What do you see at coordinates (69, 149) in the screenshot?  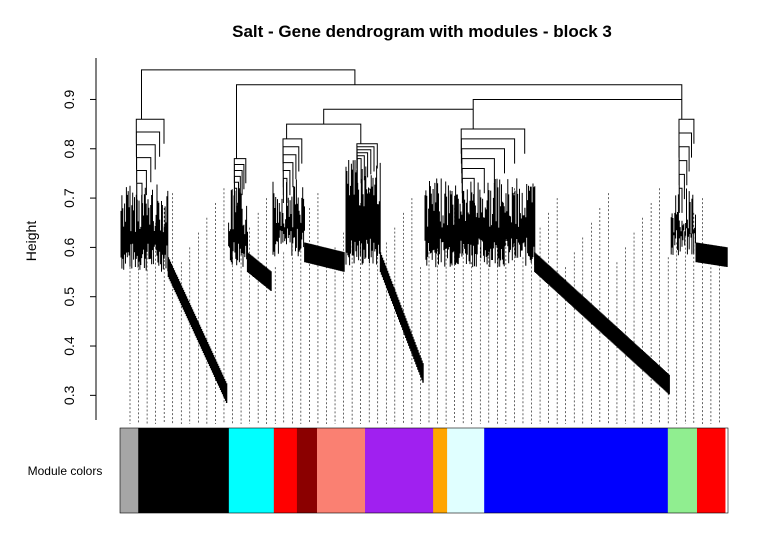 I see `y-tick-label: 0.8` at bounding box center [69, 149].